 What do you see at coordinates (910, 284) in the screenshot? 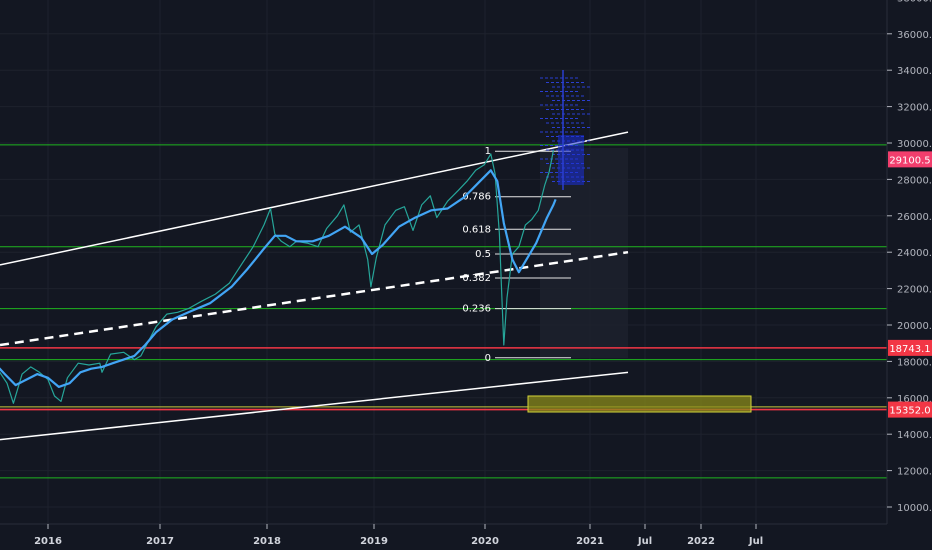
I see `price-labels: 29100.5 18743.1 15352.0` at bounding box center [910, 284].